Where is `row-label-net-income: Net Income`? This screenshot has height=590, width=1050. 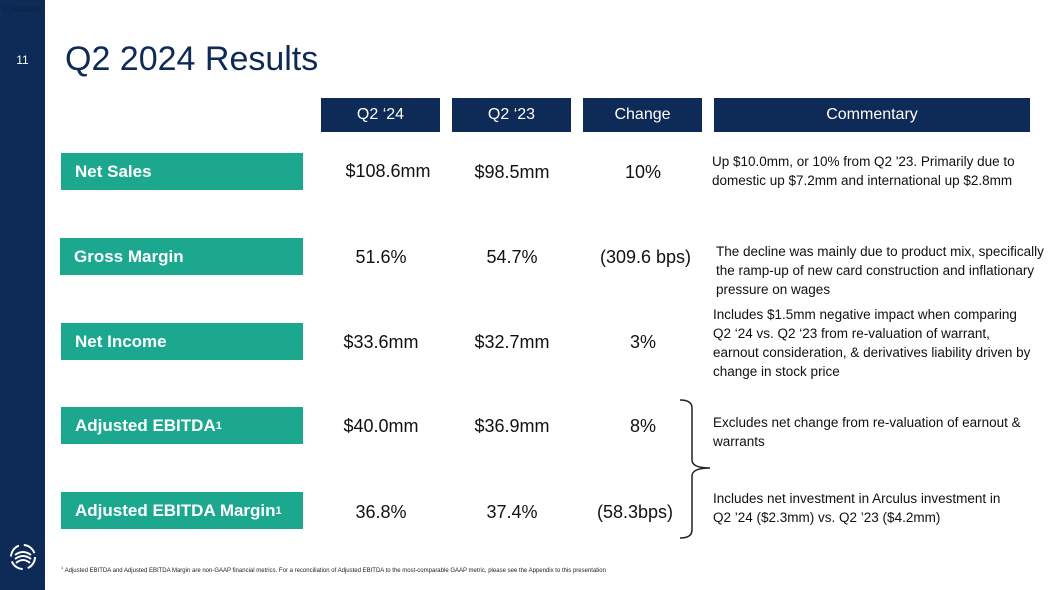 row-label-net-income: Net Income is located at coordinates (182, 341).